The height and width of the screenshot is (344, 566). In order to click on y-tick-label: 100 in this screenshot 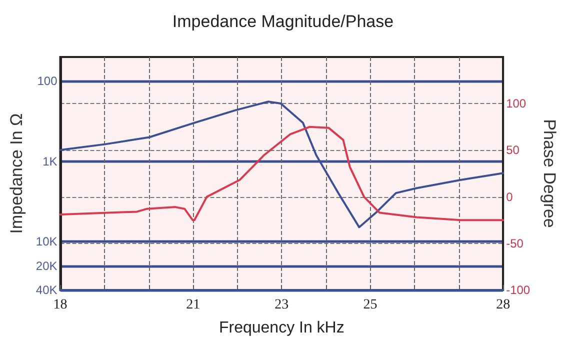, I will do `click(47, 81)`.